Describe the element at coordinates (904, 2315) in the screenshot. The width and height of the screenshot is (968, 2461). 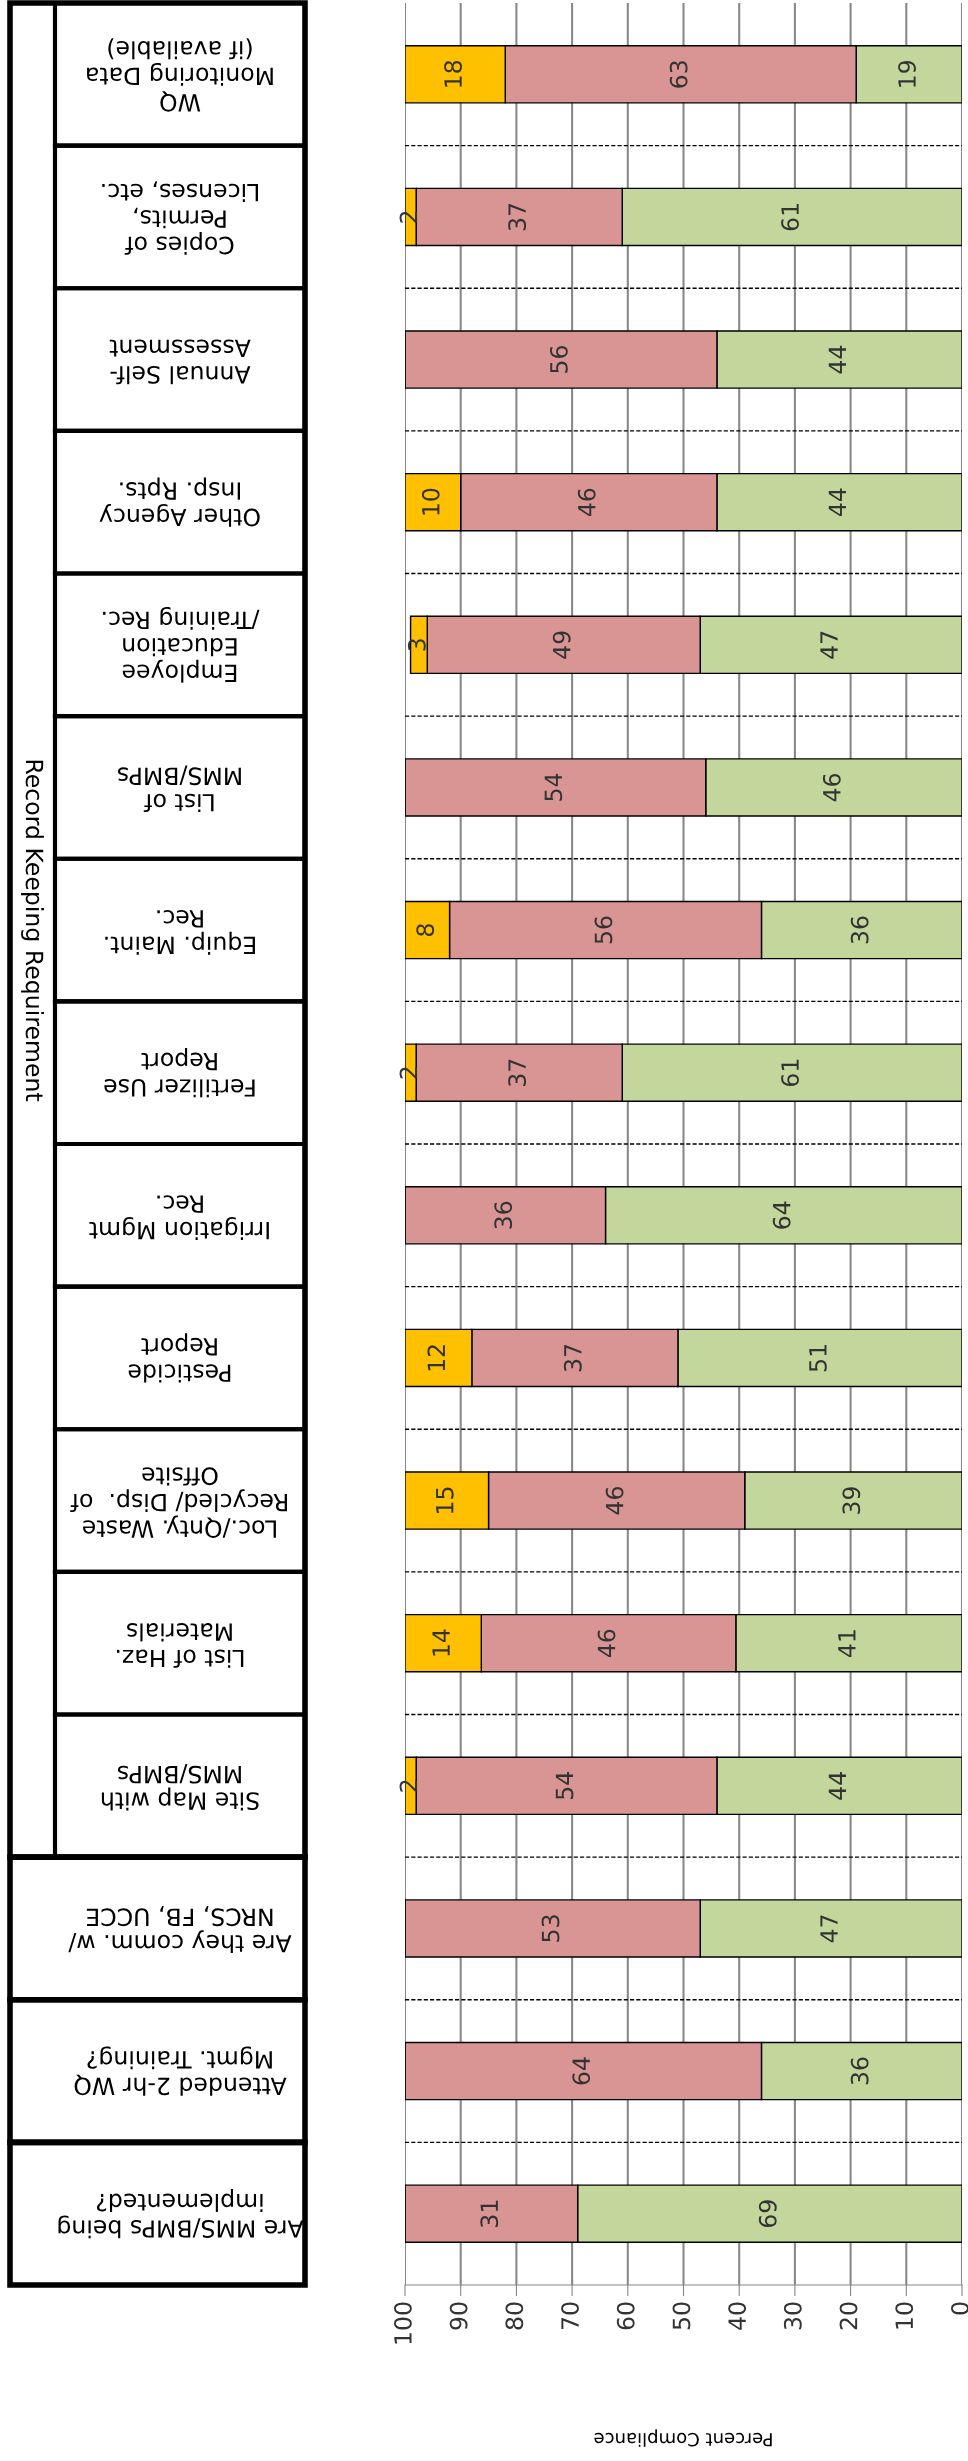
I see `x-tick-label: 10` at that location.